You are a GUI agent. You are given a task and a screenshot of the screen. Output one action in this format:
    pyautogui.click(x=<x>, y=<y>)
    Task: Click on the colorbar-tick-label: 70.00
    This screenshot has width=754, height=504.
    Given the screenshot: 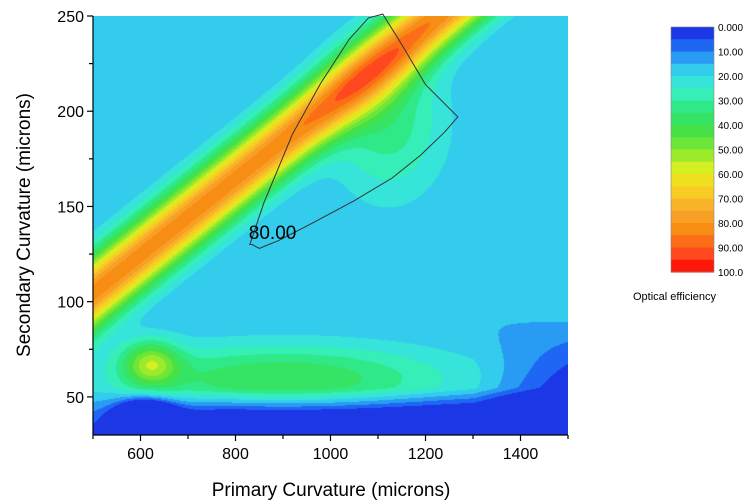 What is the action you would take?
    pyautogui.click(x=730, y=200)
    